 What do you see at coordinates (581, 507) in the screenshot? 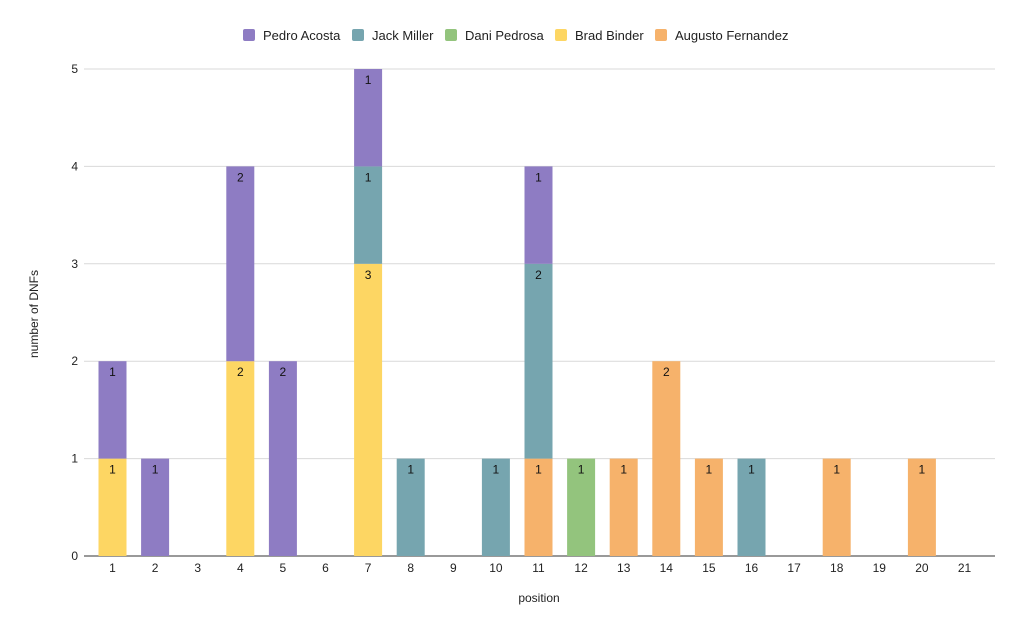
I see `bar-segment-dani-pedrosa` at bounding box center [581, 507].